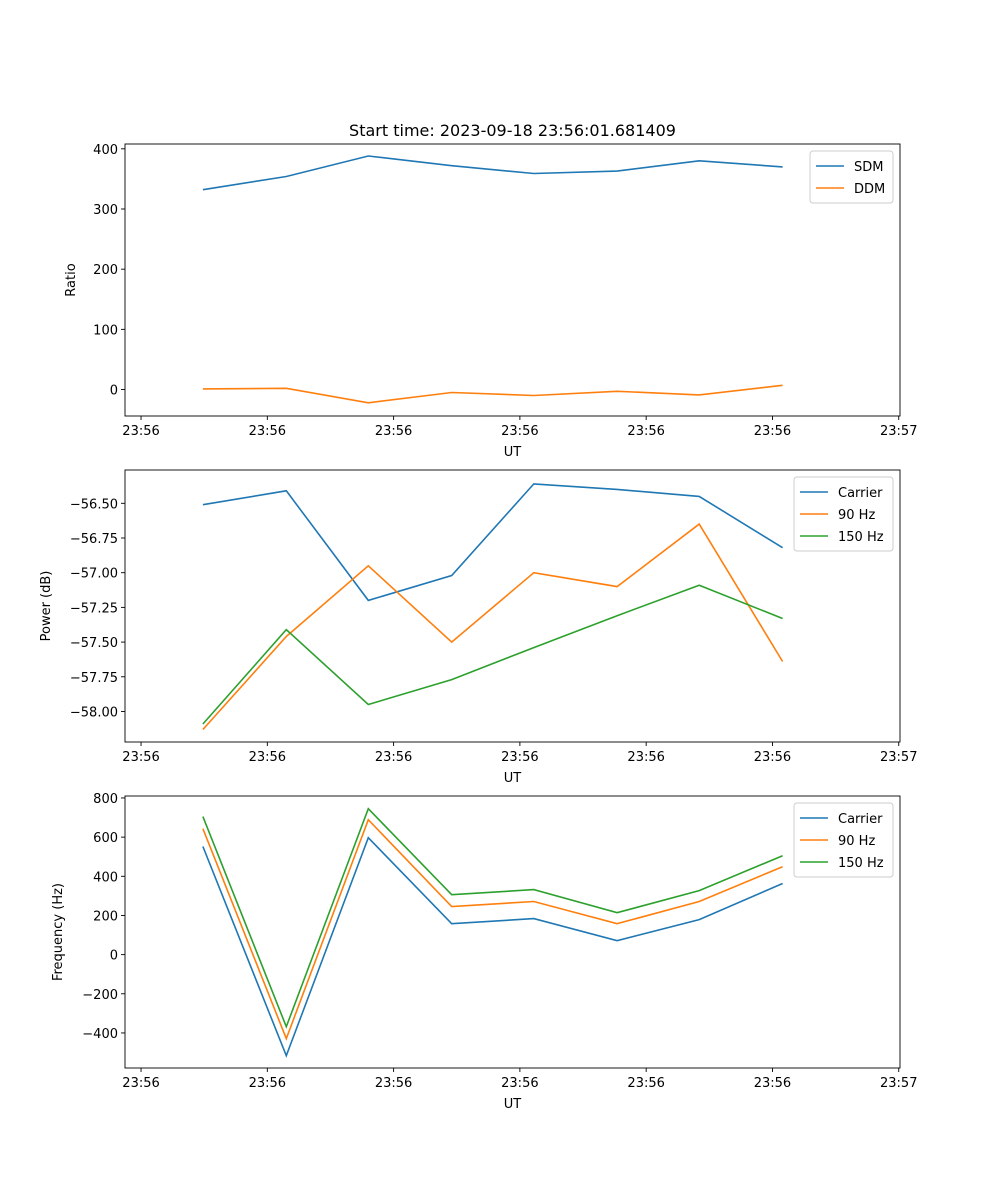 This screenshot has width=1000, height=1204. Describe the element at coordinates (94, 712) in the screenshot. I see `y-tick-label: −58.00` at that location.